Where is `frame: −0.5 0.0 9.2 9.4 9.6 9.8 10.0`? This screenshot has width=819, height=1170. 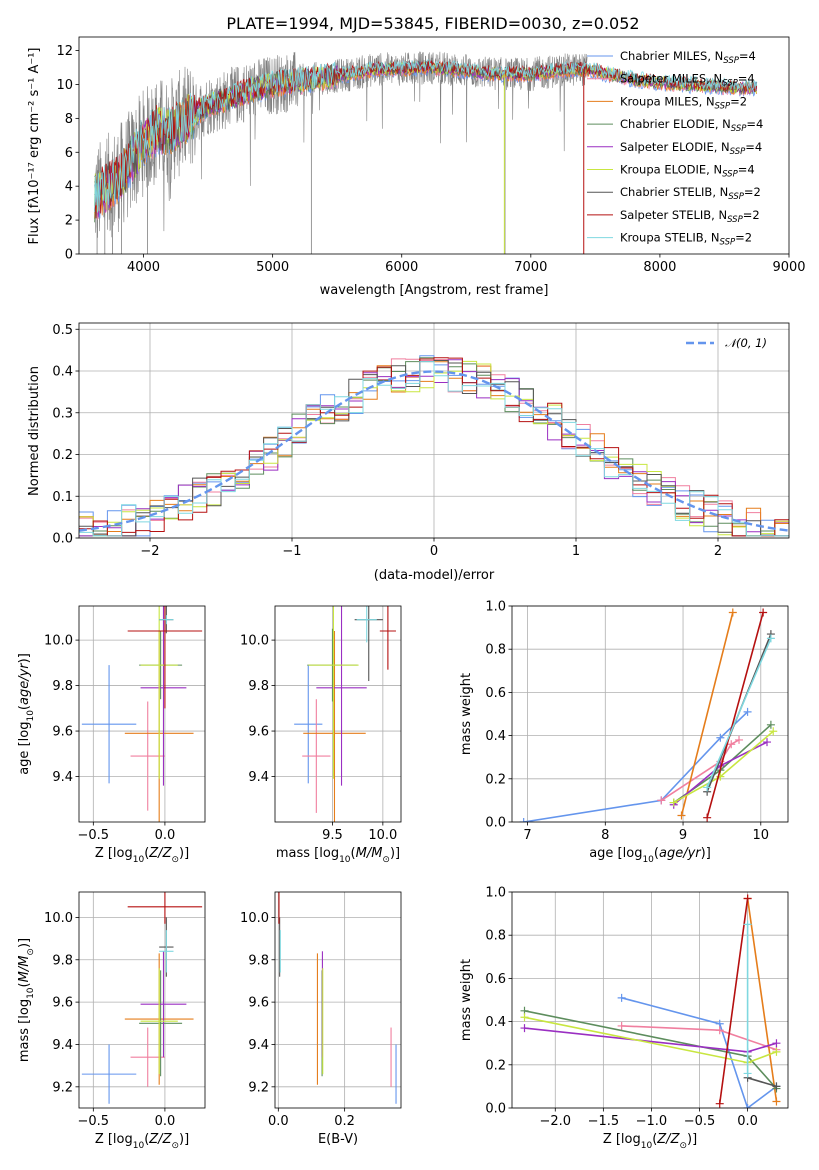
frame: −0.5 0.0 9.2 9.4 9.6 9.8 10.0 is located at coordinates (125, 1010).